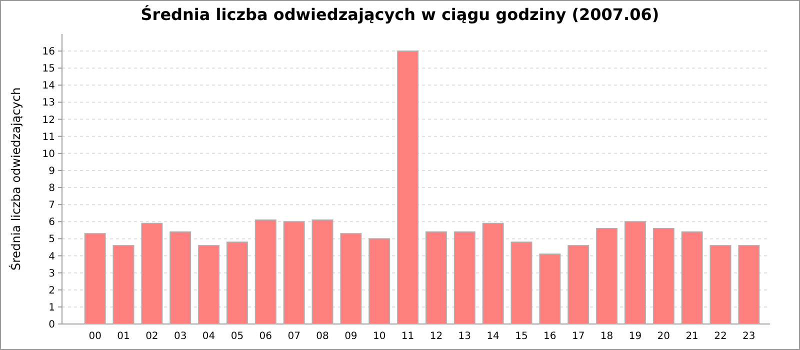  I want to click on y-tick-label: 14, so click(48, 86).